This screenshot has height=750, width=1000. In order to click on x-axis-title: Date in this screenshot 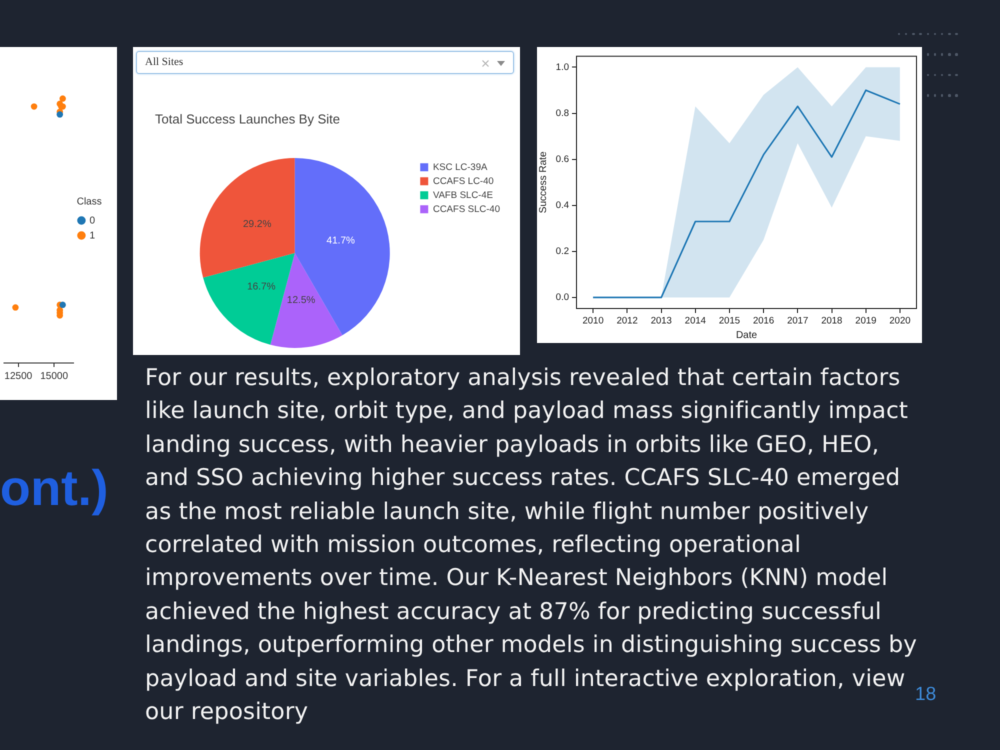, I will do `click(747, 335)`.